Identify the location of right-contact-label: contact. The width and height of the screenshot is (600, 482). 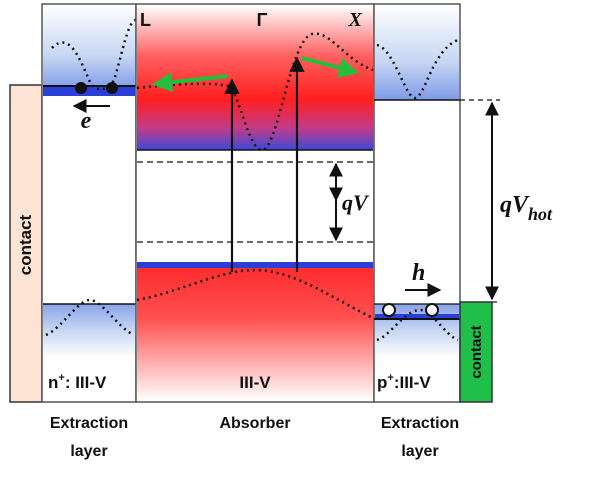
(476, 351).